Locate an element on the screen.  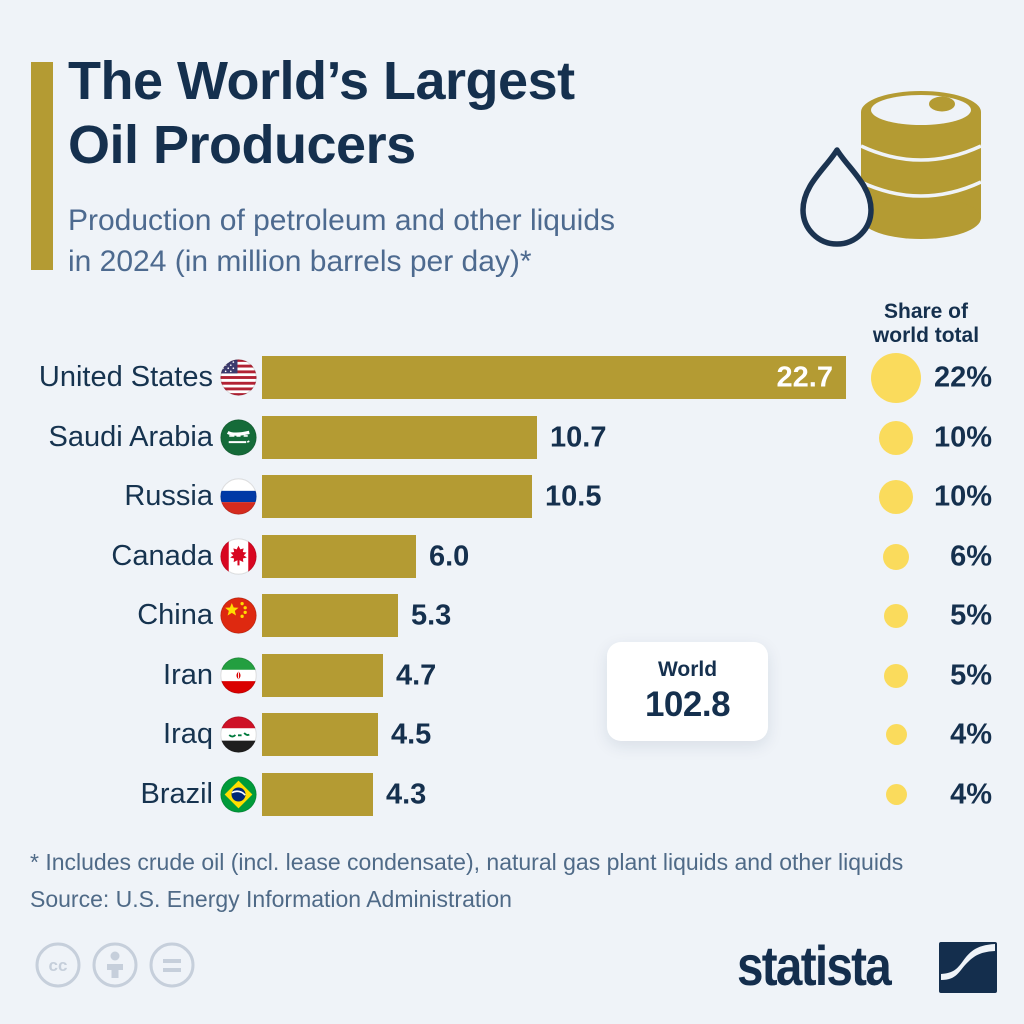
cc-icon: cc is located at coordinates (58, 965).